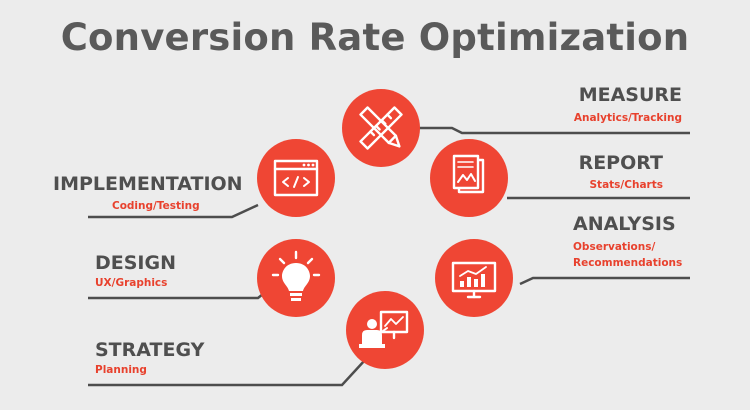 This screenshot has height=410, width=750. I want to click on code-window-icon, so click(296, 178).